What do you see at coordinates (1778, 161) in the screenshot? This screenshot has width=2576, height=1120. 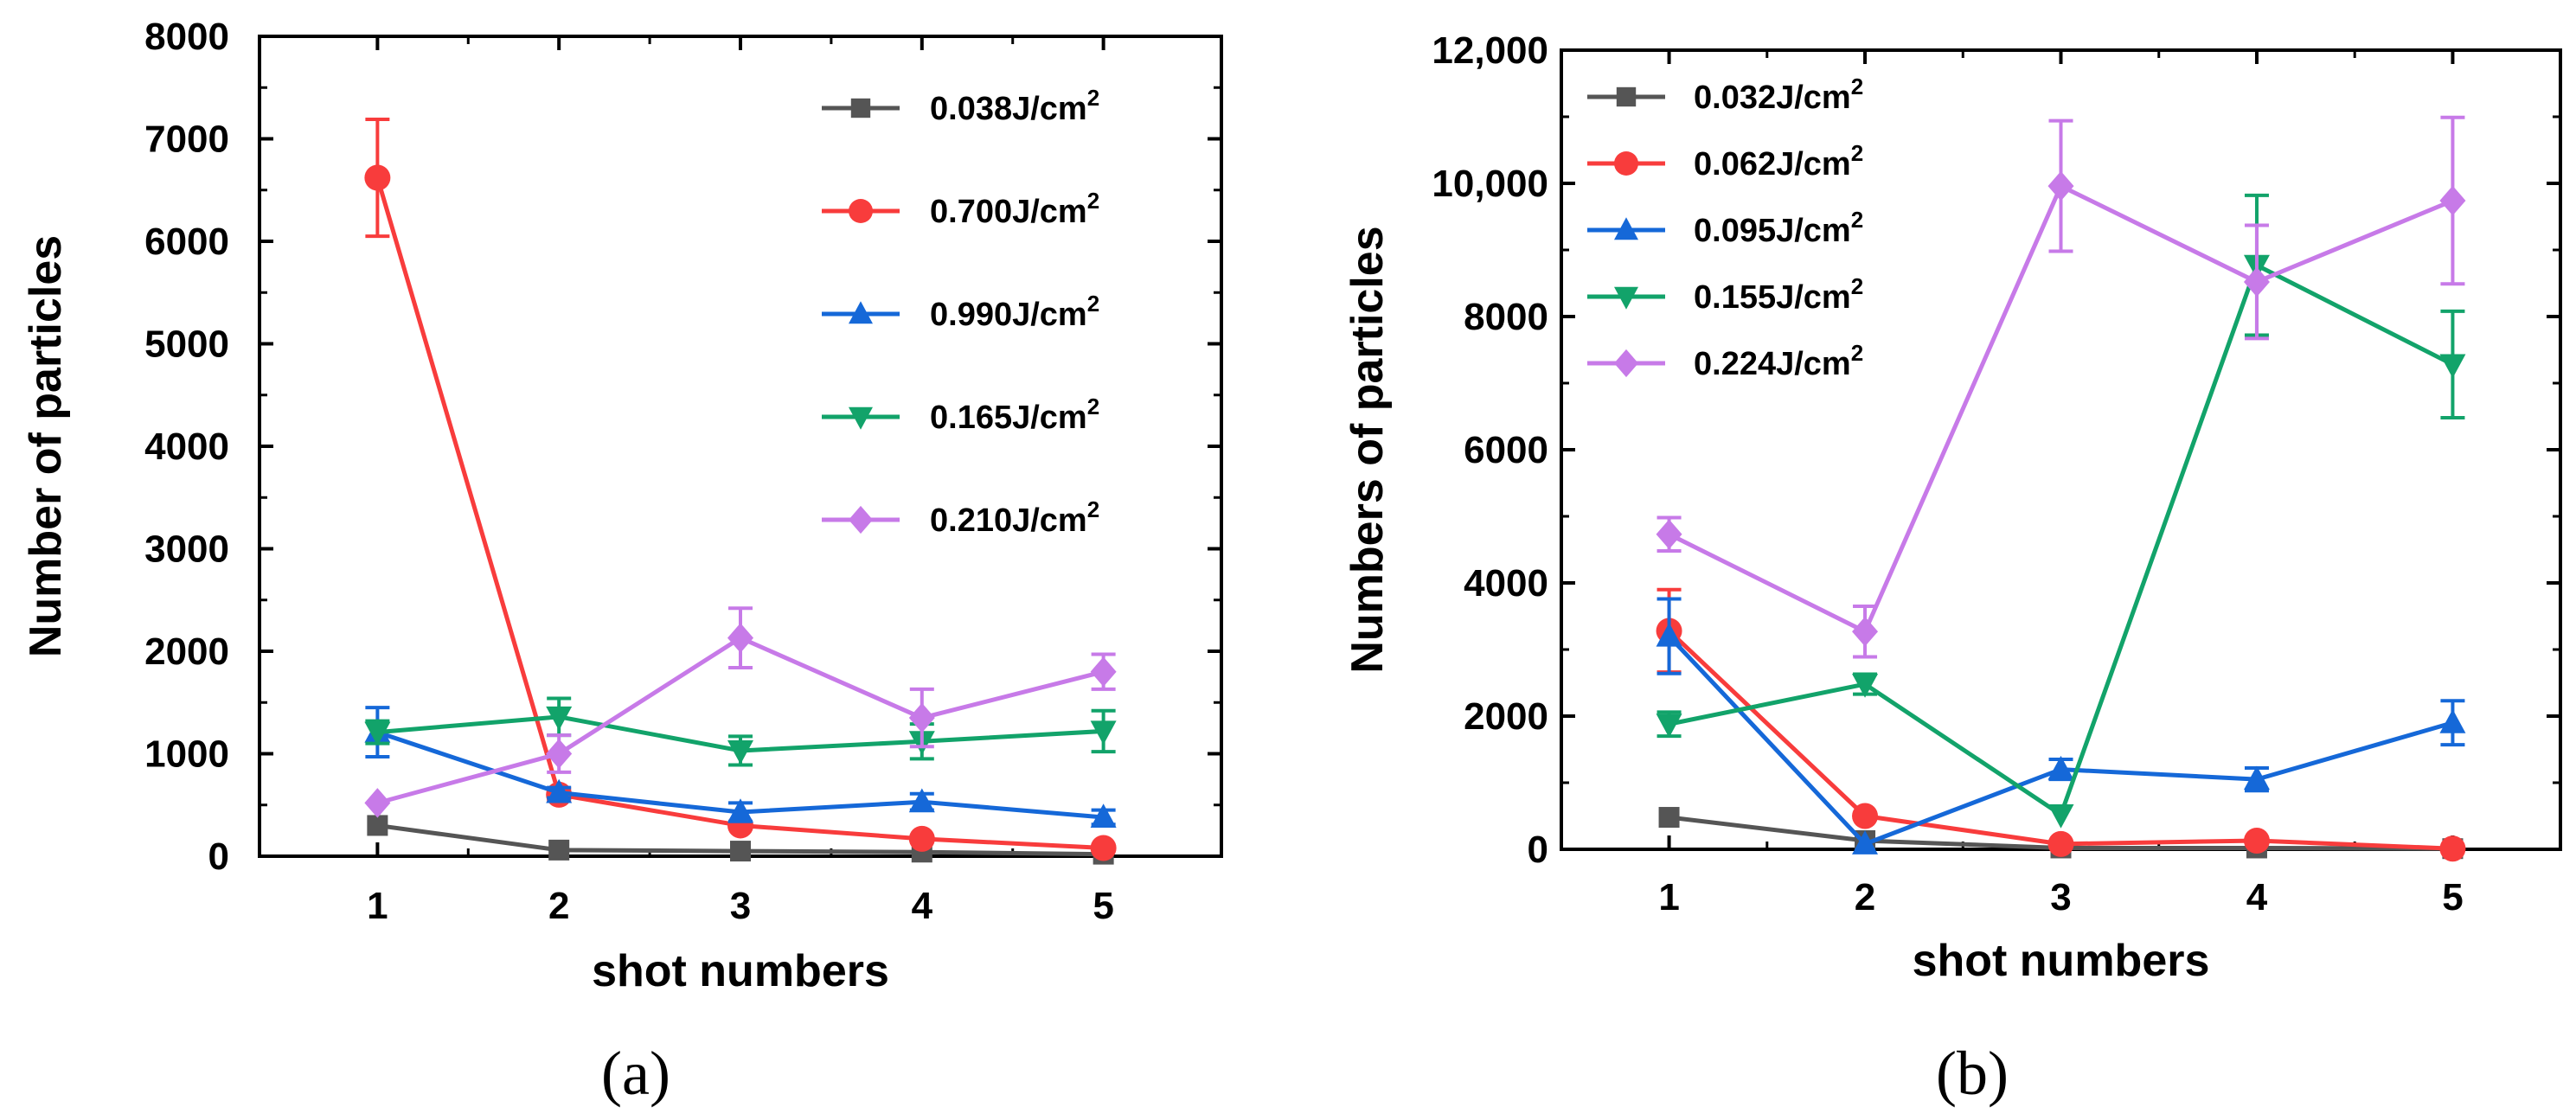 I see `legend-label: 0.062J/cm2` at bounding box center [1778, 161].